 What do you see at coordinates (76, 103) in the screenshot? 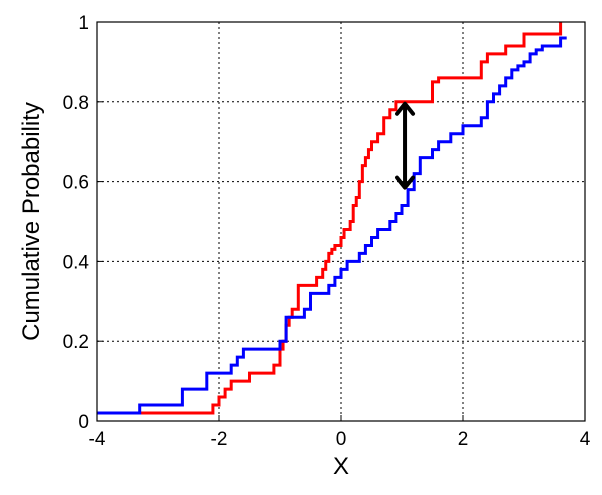
I see `y-tick-label-4: 0.8` at bounding box center [76, 103].